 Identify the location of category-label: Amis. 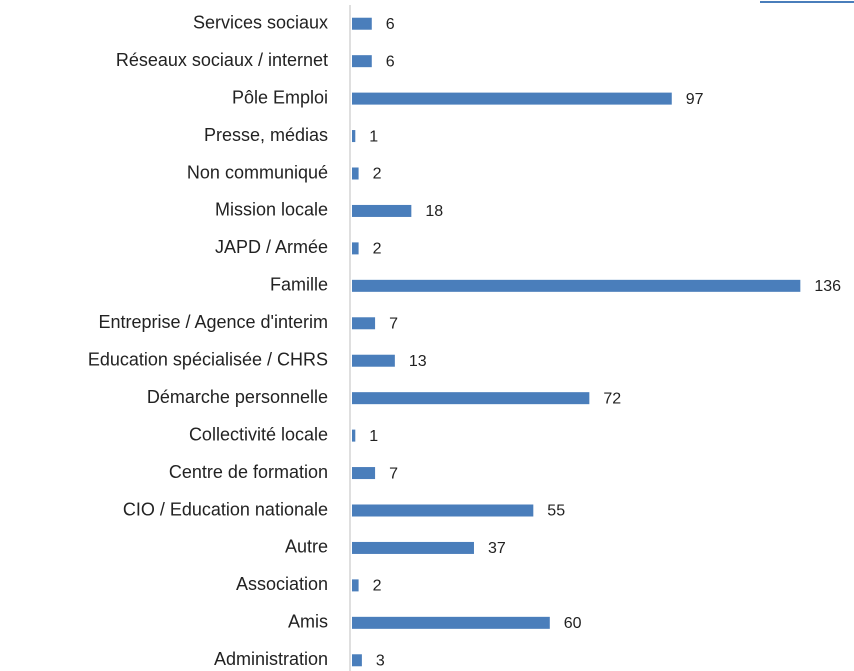
(308, 622).